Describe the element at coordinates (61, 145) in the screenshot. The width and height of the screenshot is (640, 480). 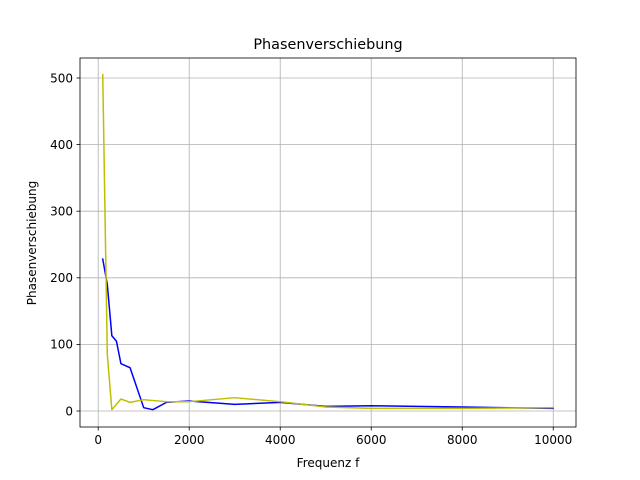
I see `y-tick-label: 400` at that location.